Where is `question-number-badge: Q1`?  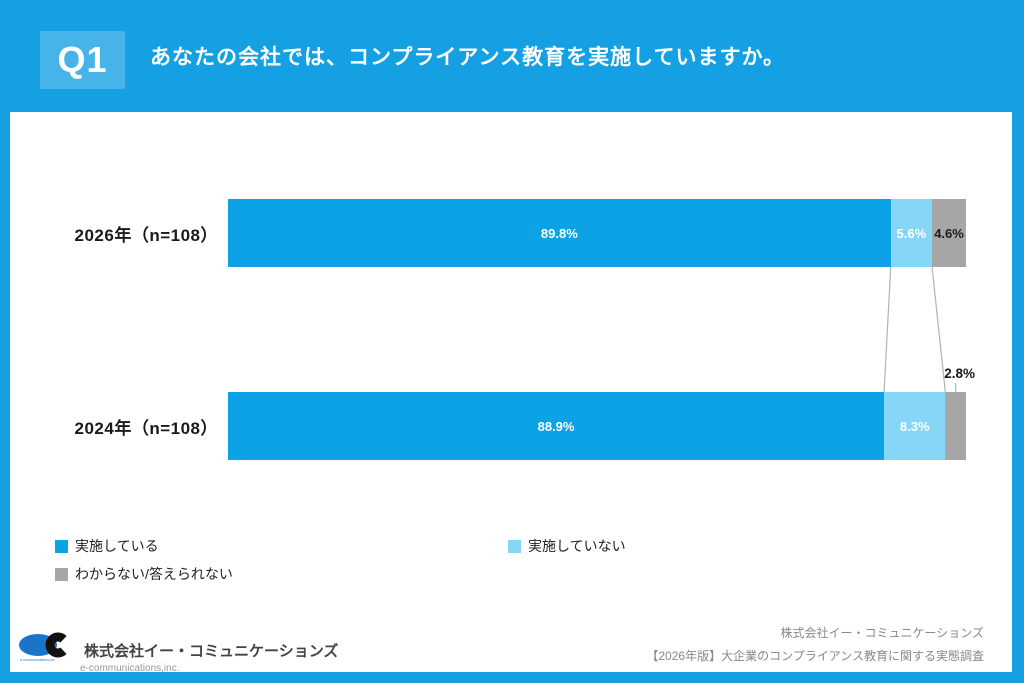 question-number-badge: Q1 is located at coordinates (82, 60).